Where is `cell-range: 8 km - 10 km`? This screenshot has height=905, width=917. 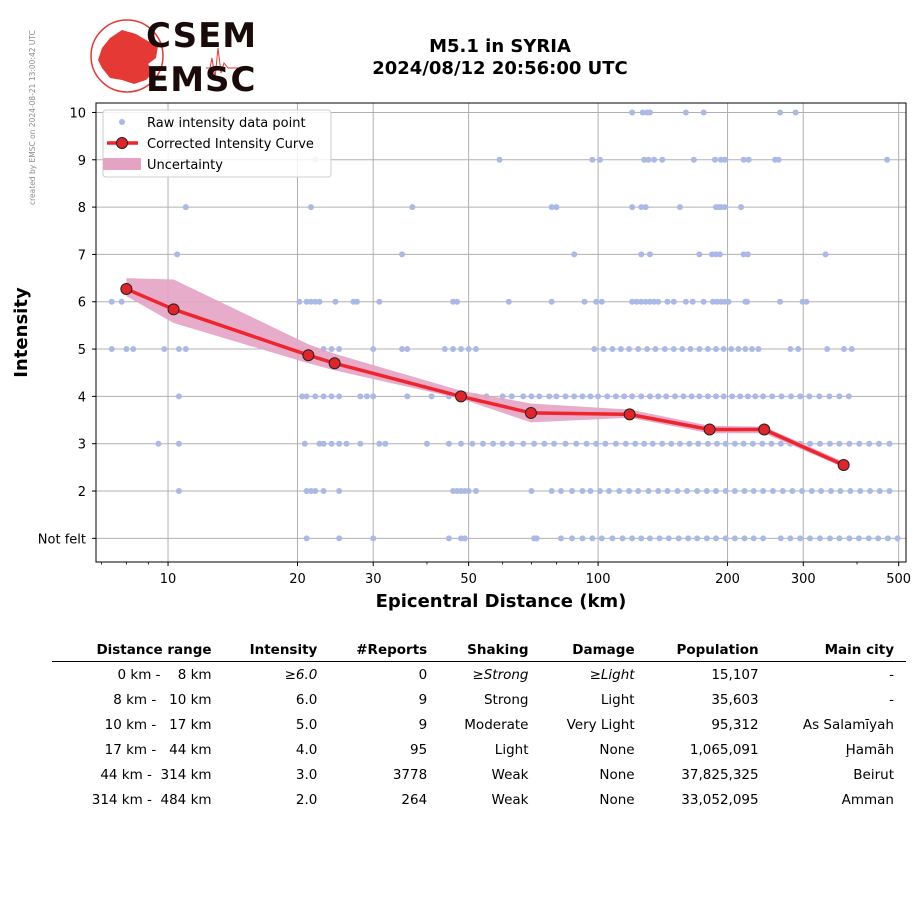 cell-range: 8 km - 10 km is located at coordinates (162, 699).